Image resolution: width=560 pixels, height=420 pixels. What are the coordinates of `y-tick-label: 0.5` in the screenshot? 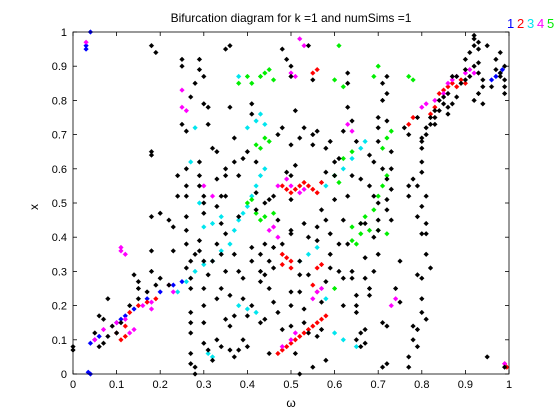 It's located at (59, 204).